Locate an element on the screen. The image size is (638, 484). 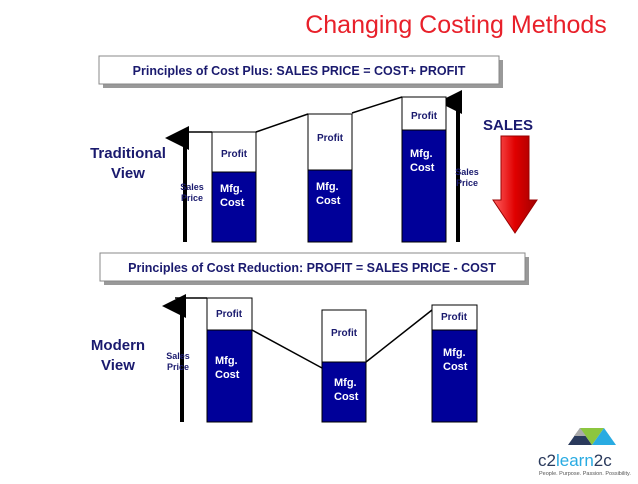
logo-part: 2c is located at coordinates (603, 460).